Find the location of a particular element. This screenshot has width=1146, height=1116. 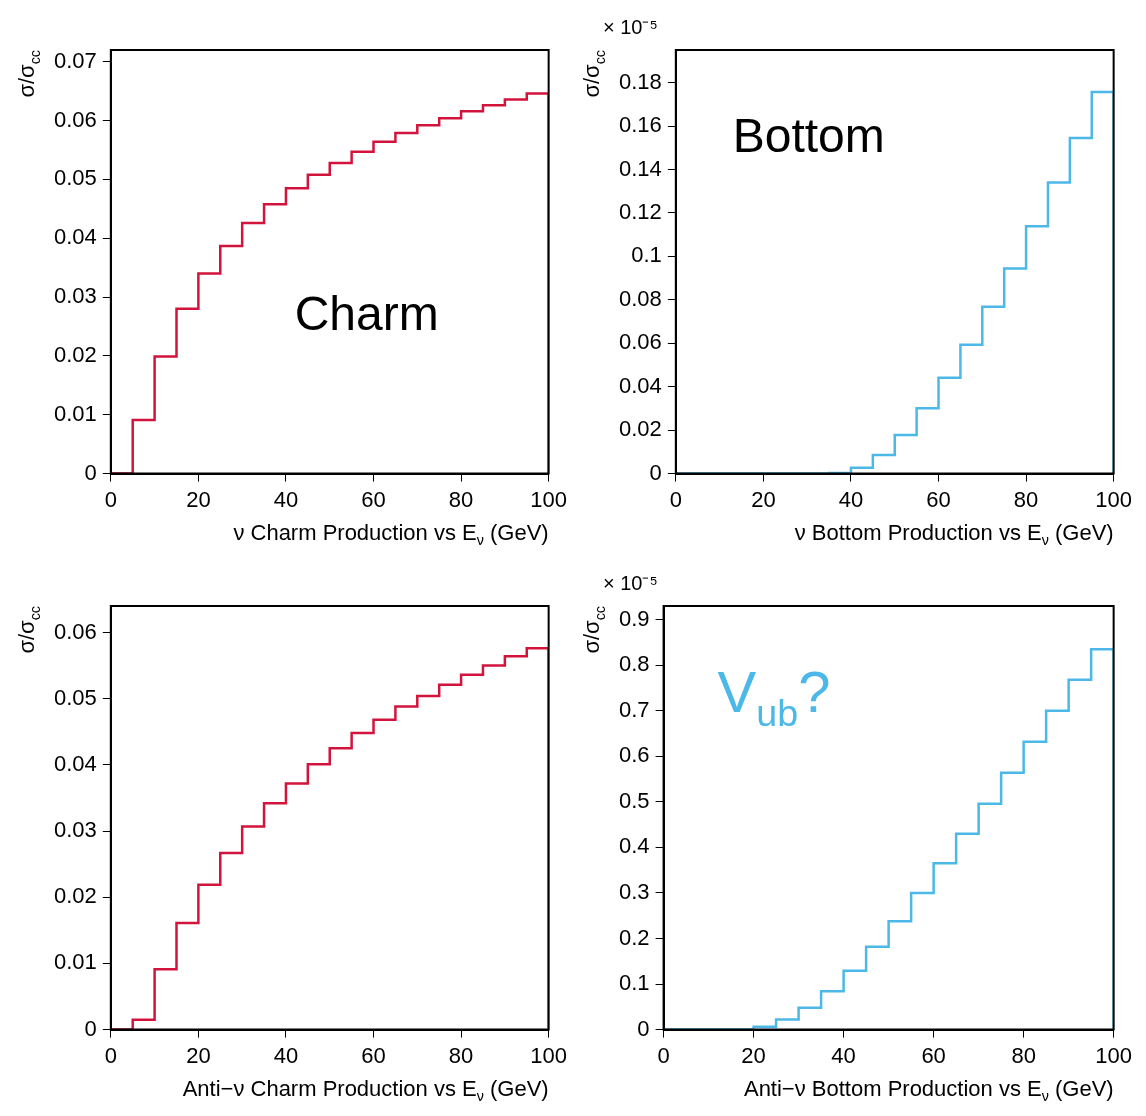

annotation: Bottom is located at coordinates (808, 135).